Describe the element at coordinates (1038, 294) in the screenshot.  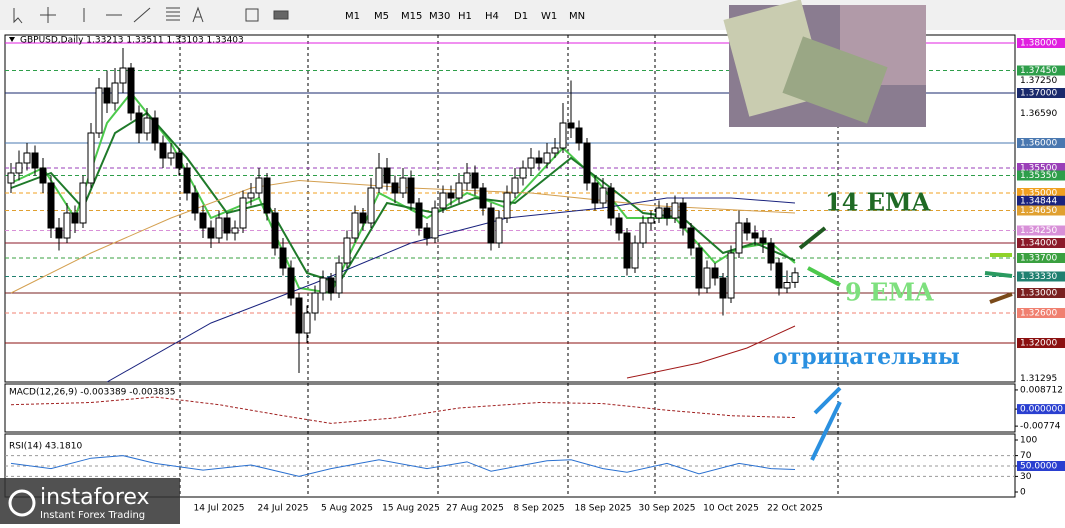
I see `price-label: 1.33000` at that location.